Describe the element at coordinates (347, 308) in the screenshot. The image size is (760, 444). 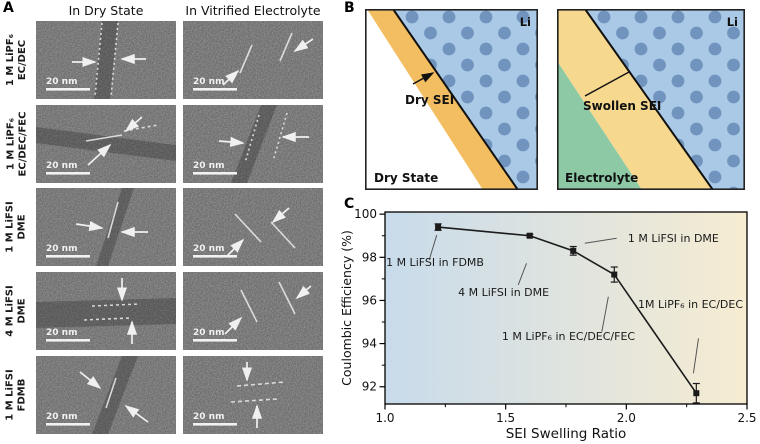
I see `y-axis-title: Coulombic Efficiency (%)` at that location.